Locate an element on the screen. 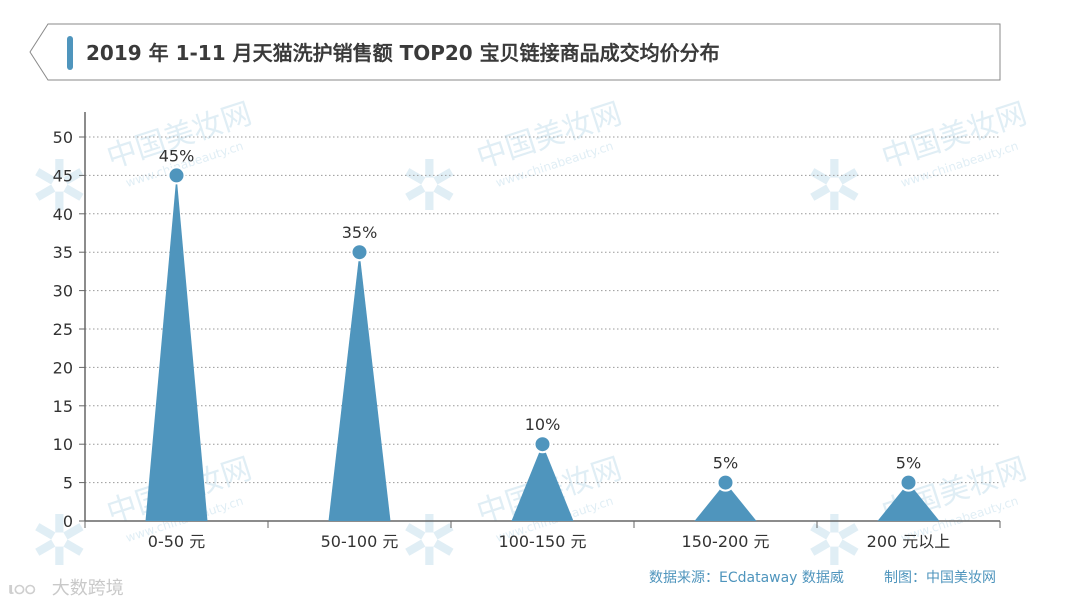 This screenshot has height=609, width=1076. corner-logo-text: 大数跨境 is located at coordinates (87, 588).